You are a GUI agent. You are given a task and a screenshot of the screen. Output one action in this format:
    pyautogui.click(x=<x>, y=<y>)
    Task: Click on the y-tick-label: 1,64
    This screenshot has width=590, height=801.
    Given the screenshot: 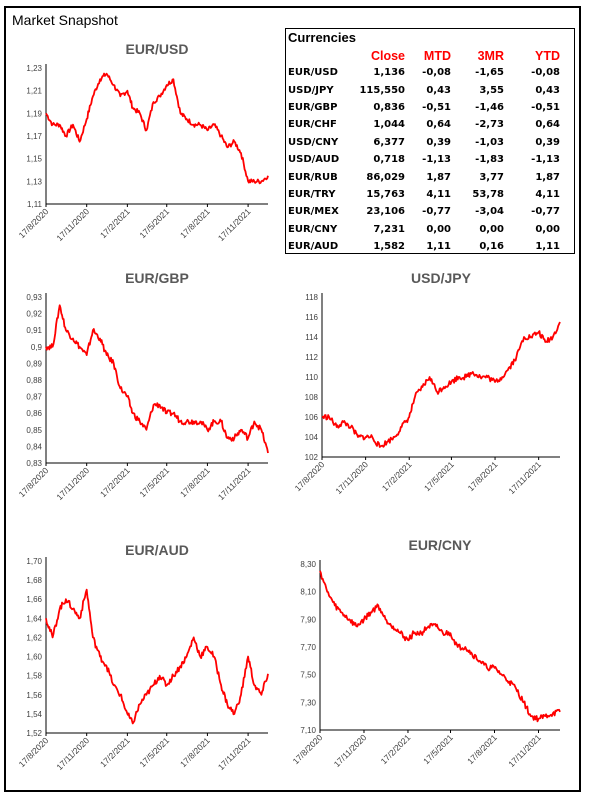 What is the action you would take?
    pyautogui.click(x=34, y=618)
    